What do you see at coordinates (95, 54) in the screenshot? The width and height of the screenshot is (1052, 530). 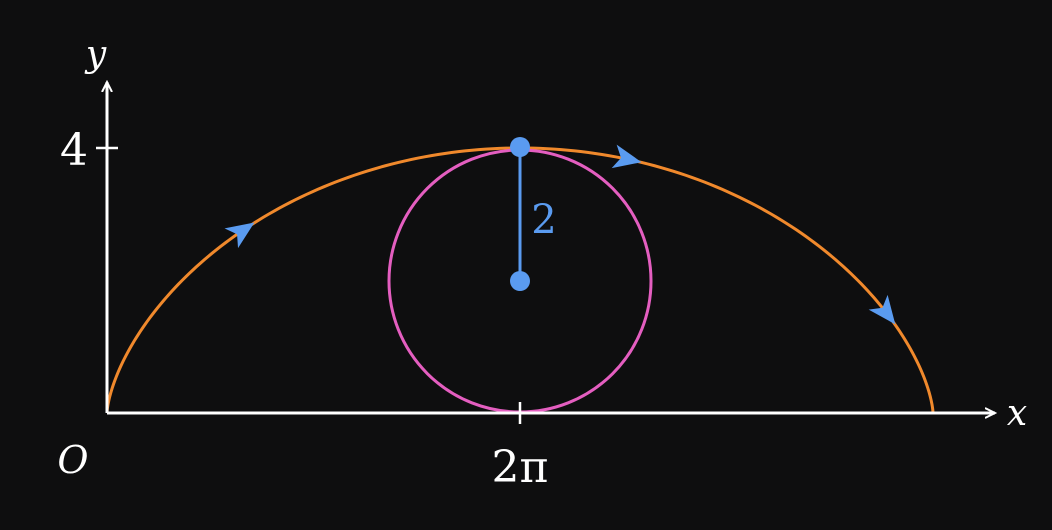 I see `y-axis-label: y` at bounding box center [95, 54].